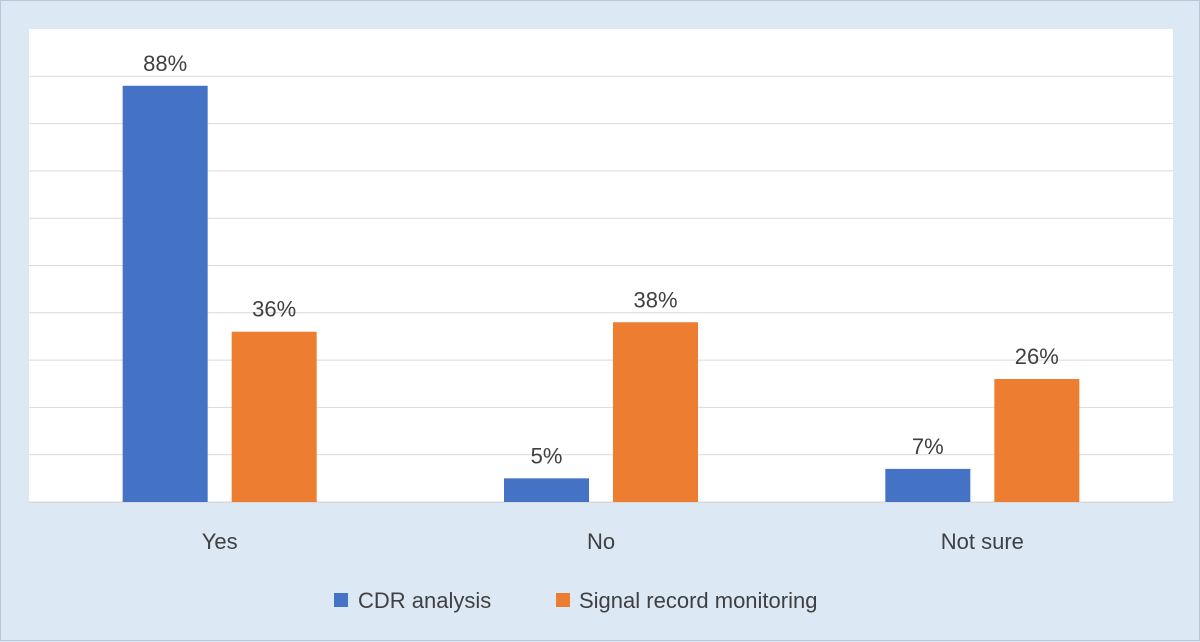 This screenshot has height=642, width=1200. Describe the element at coordinates (655, 299) in the screenshot. I see `data-label: 38%` at that location.